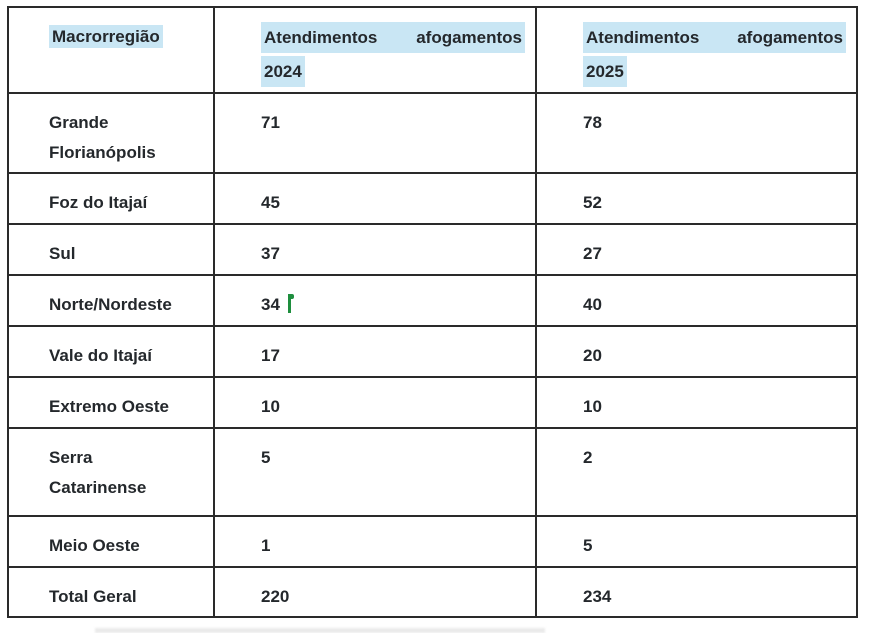  What do you see at coordinates (696, 351) in the screenshot?
I see `value-2025-cell: 20` at bounding box center [696, 351].